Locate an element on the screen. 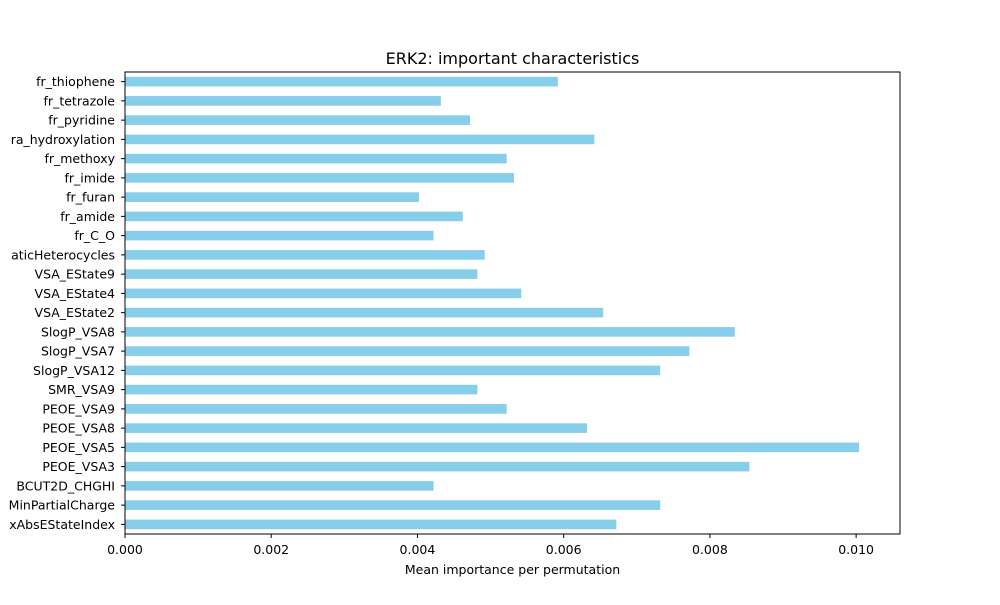  bar-fr_imide is located at coordinates (319, 178).